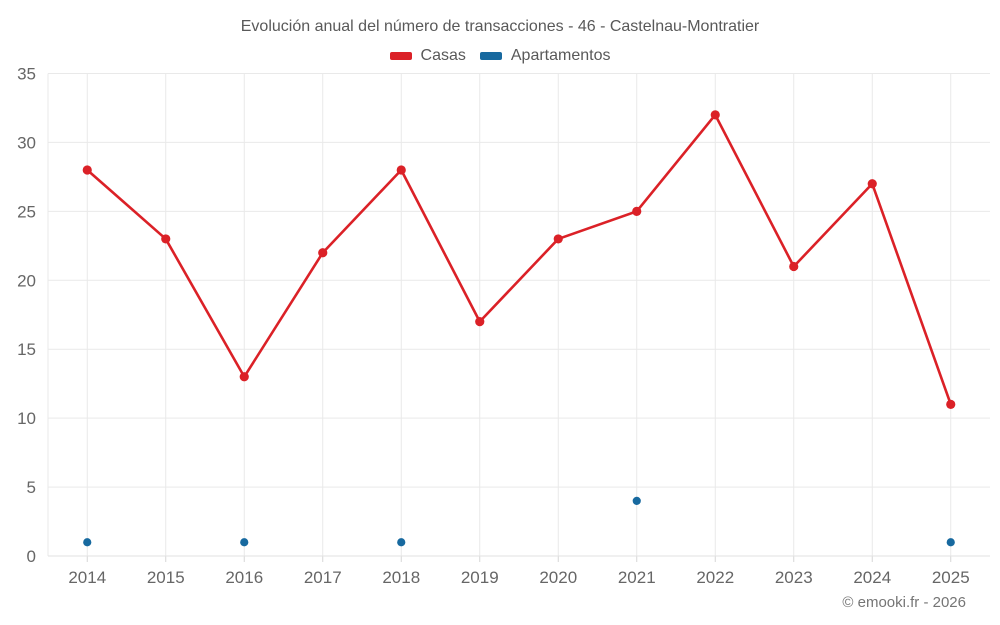 This screenshot has width=1000, height=625. Describe the element at coordinates (87, 577) in the screenshot. I see `x-tick-label-2014: 2014` at that location.